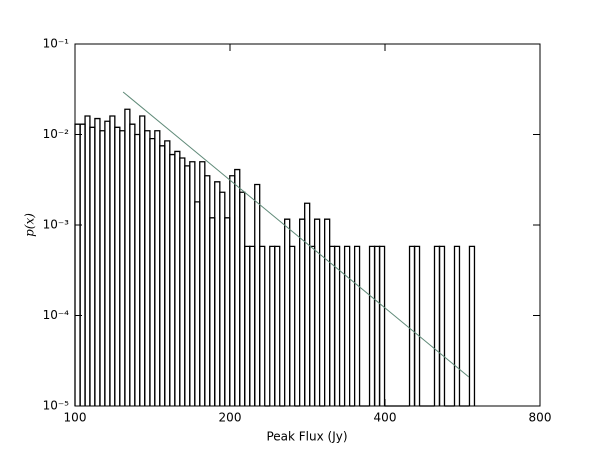 Image resolution: width=599 pixels, height=450 pixels. I want to click on y-tick-label: 10⁻², so click(56, 134).